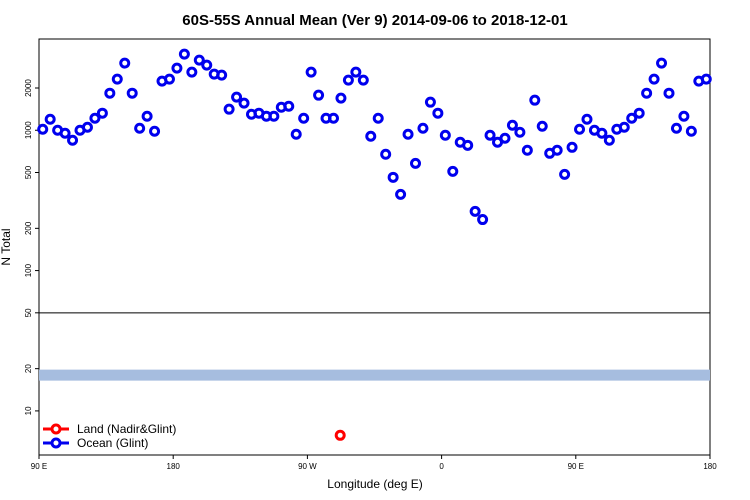 The height and width of the screenshot is (500, 750). Describe the element at coordinates (28, 228) in the screenshot. I see `y-tick-label: 200` at that location.